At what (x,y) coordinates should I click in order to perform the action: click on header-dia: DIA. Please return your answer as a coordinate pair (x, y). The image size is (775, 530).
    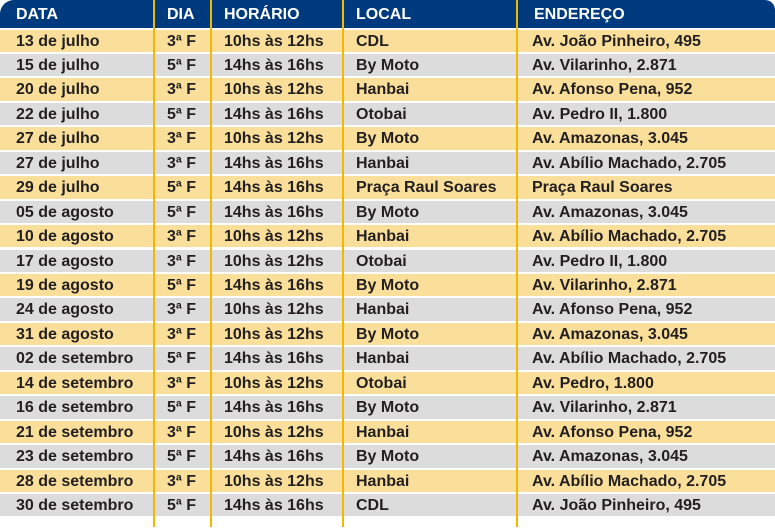
    Looking at the image, I should click on (181, 14).